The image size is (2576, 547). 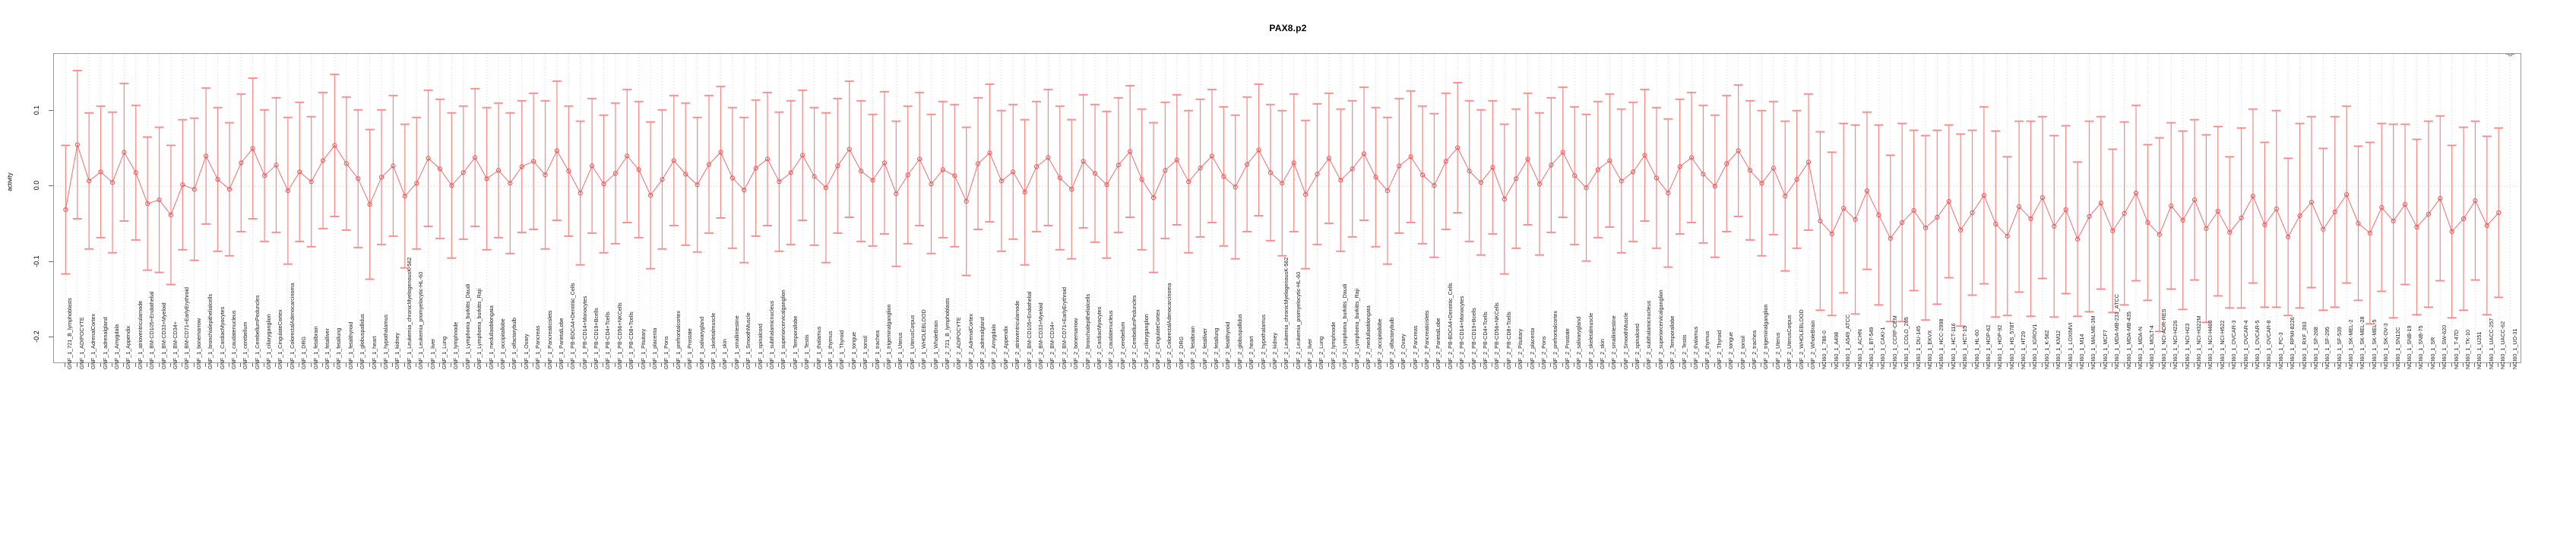 What do you see at coordinates (2117, 331) in the screenshot?
I see `x-tick-label: NCI60_1_MDA-MB-231_ATCC` at bounding box center [2117, 331].